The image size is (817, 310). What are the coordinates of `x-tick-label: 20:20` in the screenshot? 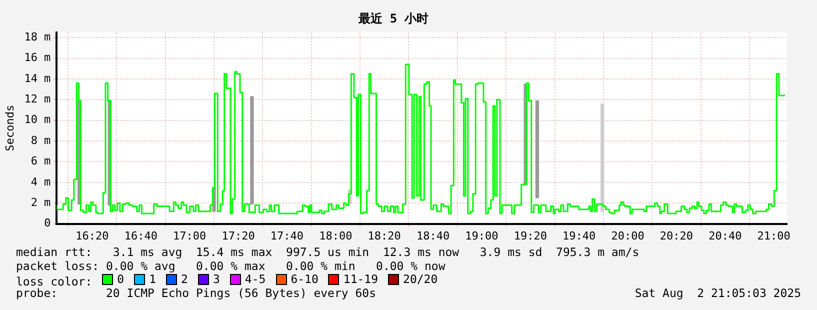 It's located at (677, 235).